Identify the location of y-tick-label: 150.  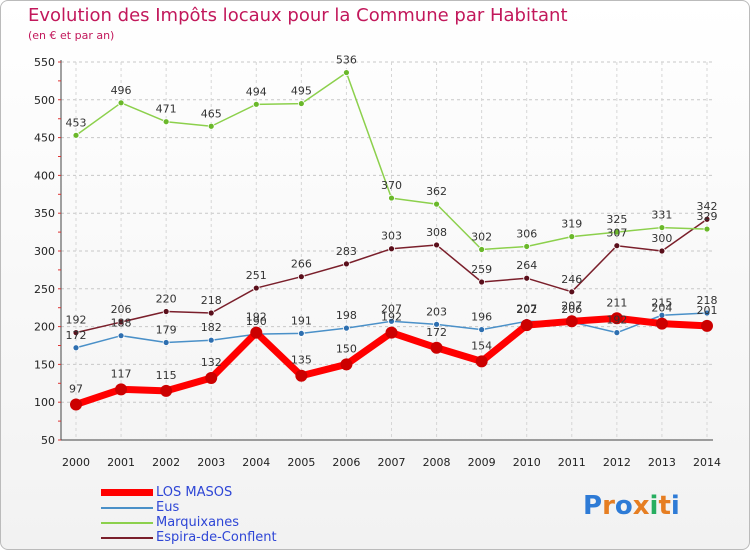
(44, 364).